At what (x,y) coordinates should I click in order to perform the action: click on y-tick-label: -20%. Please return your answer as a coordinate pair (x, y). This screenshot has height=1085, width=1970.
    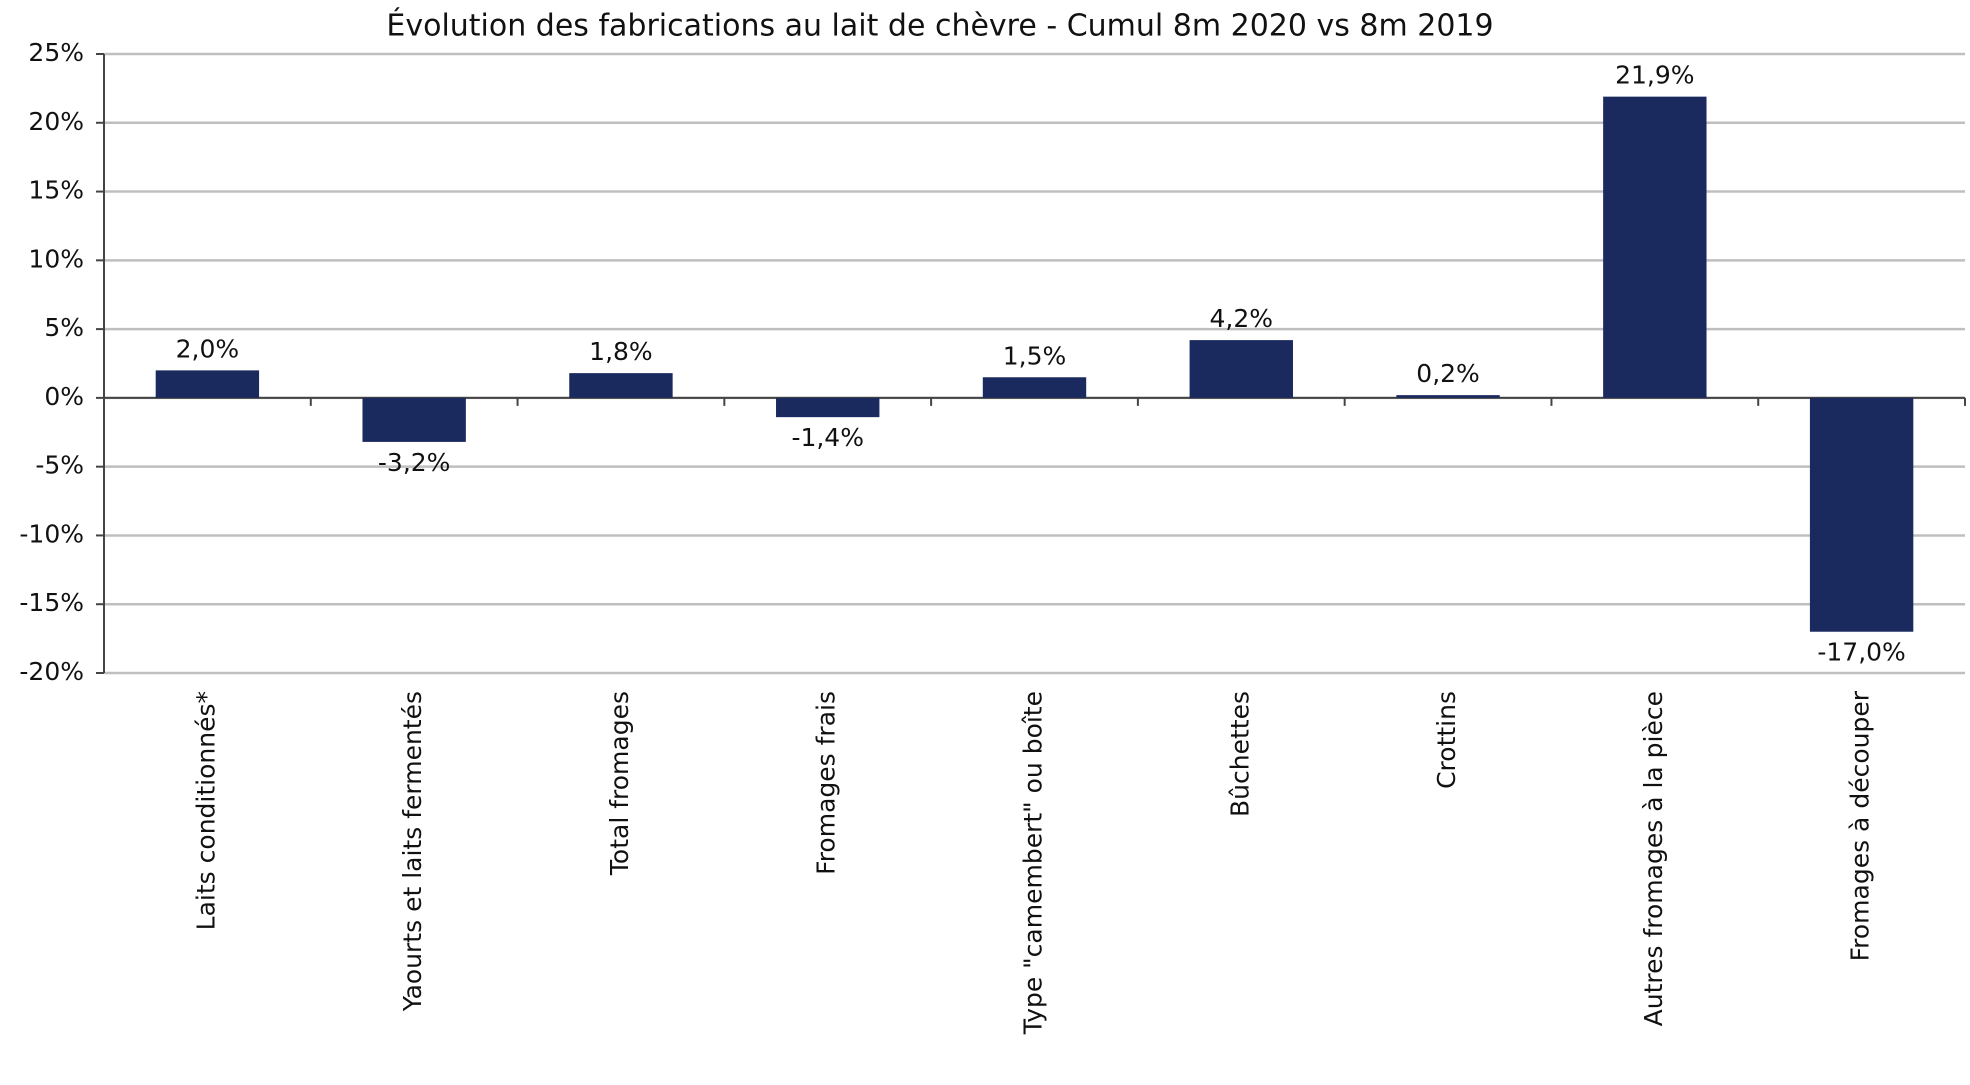
    Looking at the image, I should click on (51, 671).